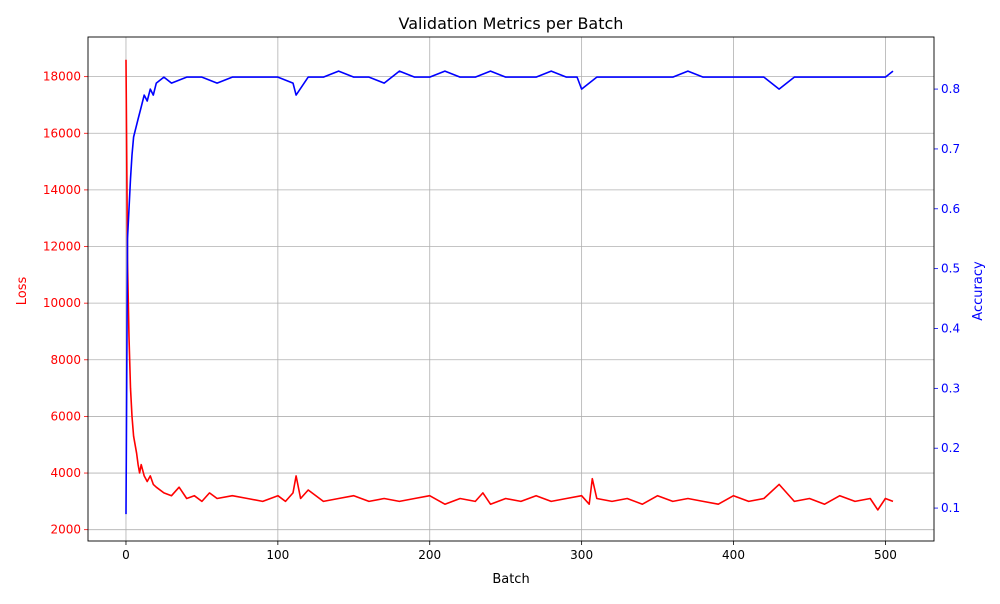 This screenshot has width=1000, height=604. I want to click on y-left-tick-label: 4000, so click(65, 473).